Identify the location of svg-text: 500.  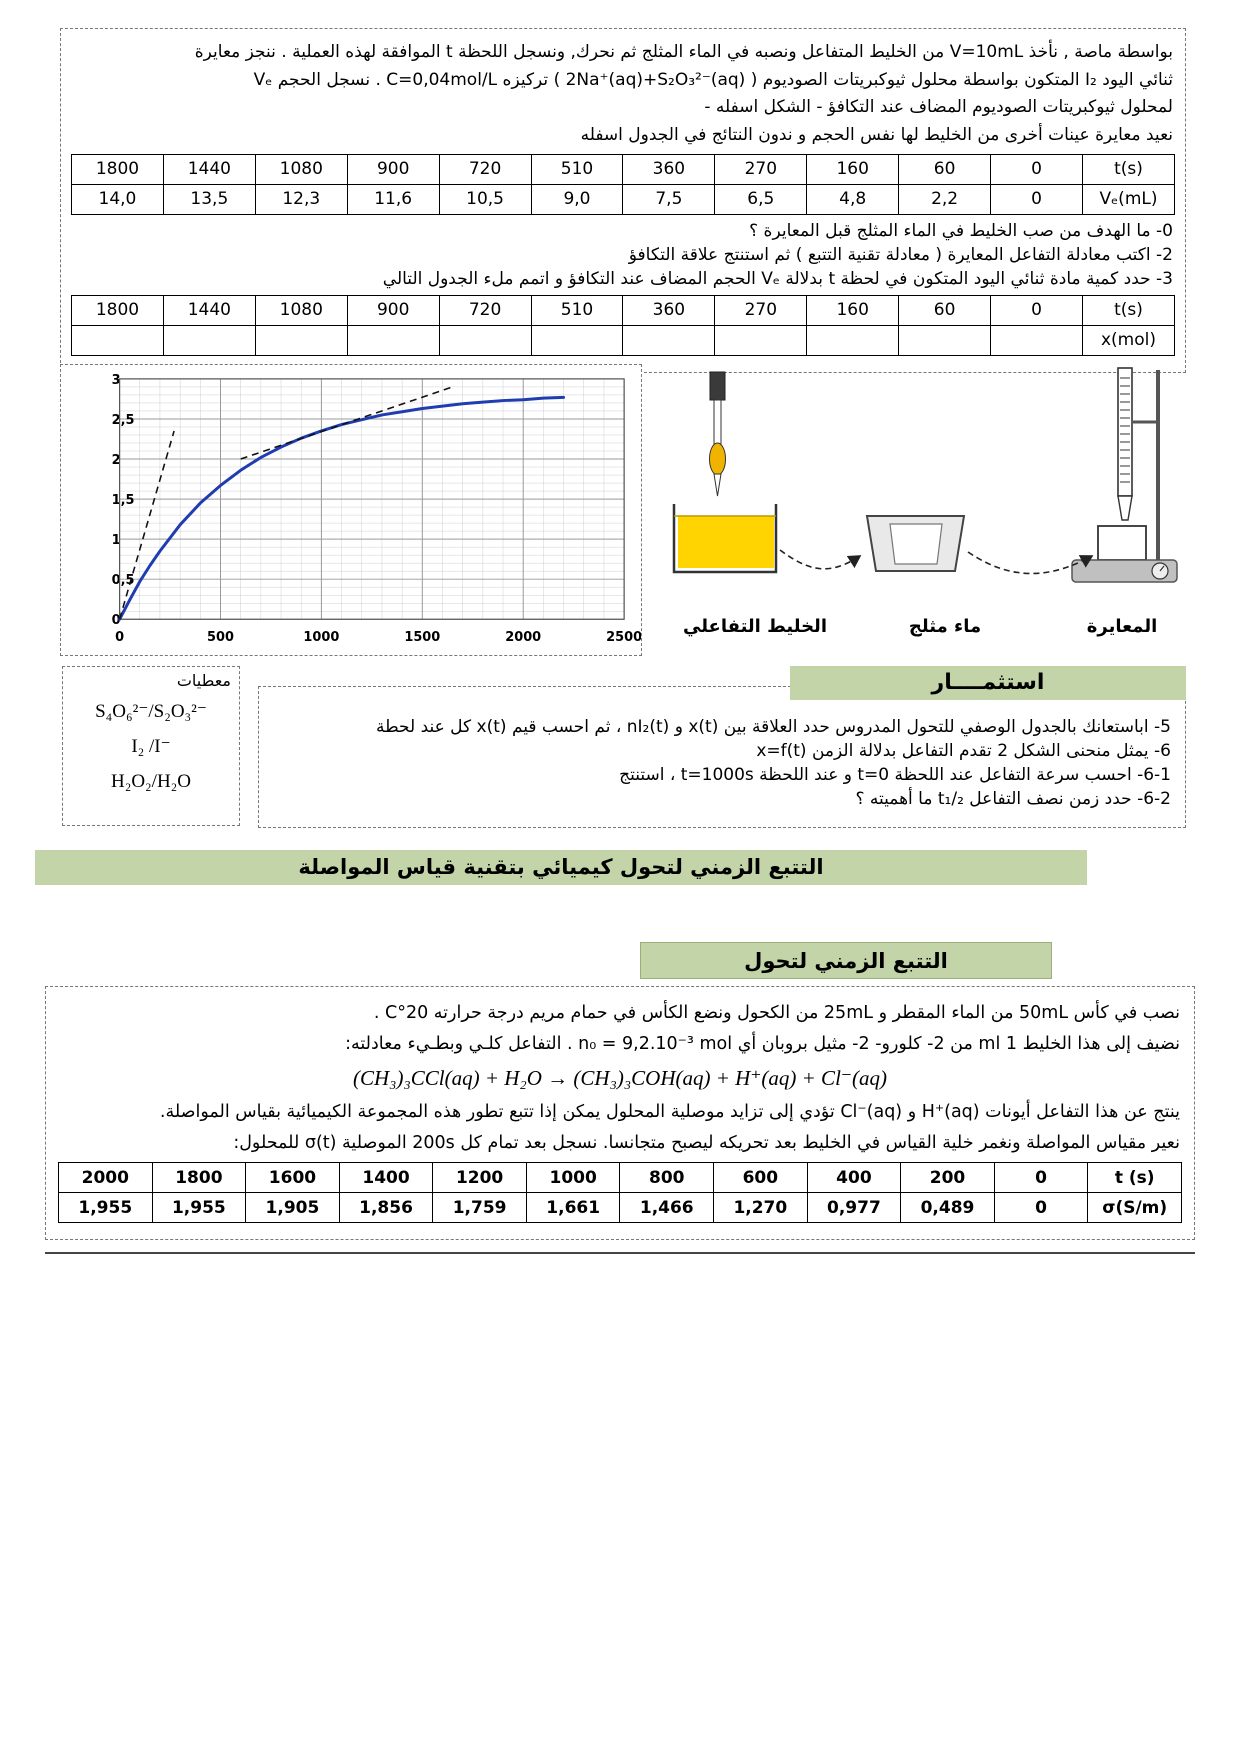
(220, 637).